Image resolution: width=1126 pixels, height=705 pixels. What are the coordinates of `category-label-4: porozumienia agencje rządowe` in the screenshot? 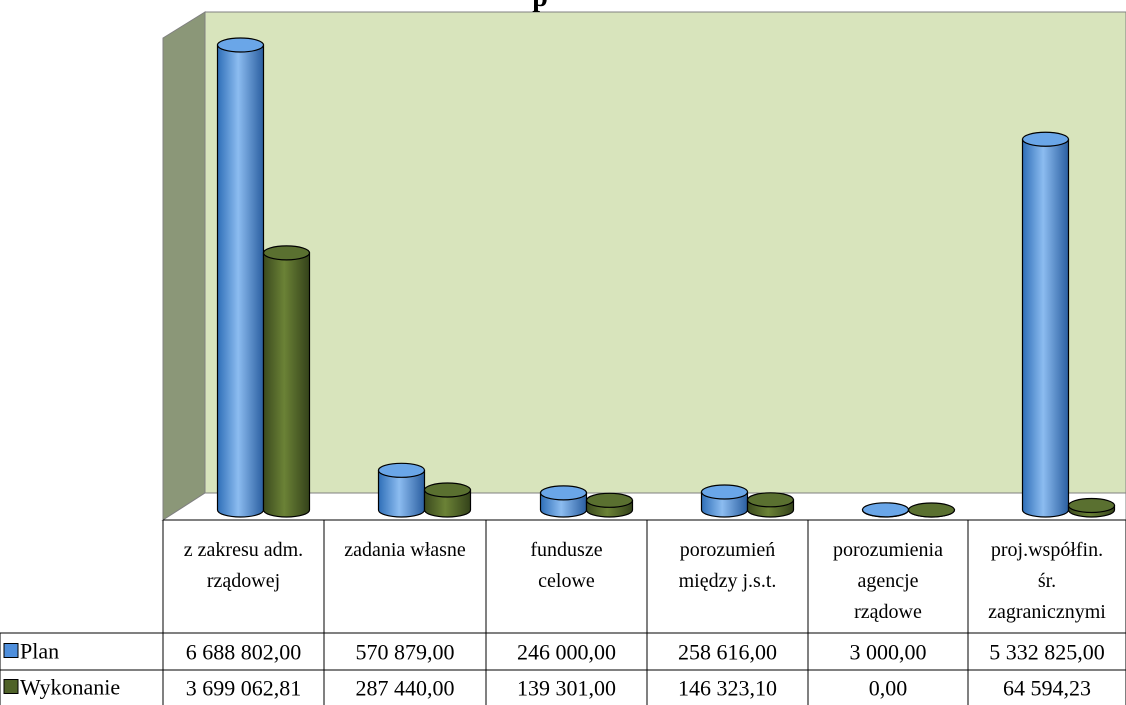 It's located at (888, 581).